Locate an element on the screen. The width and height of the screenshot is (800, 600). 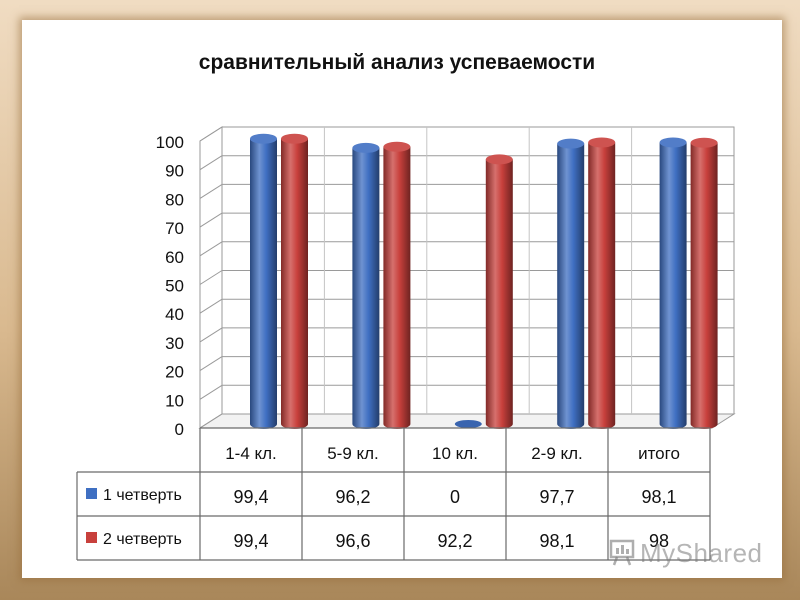
presentation-board-icon is located at coordinates (622, 552).